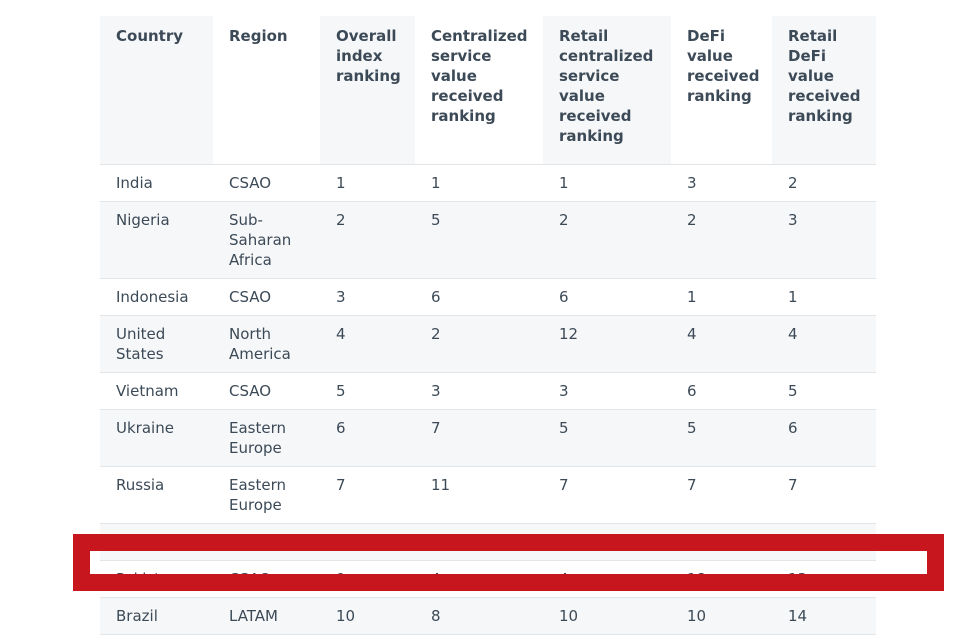 This screenshot has height=635, width=975. What do you see at coordinates (721, 183) in the screenshot?
I see `cell-defi: 3` at bounding box center [721, 183].